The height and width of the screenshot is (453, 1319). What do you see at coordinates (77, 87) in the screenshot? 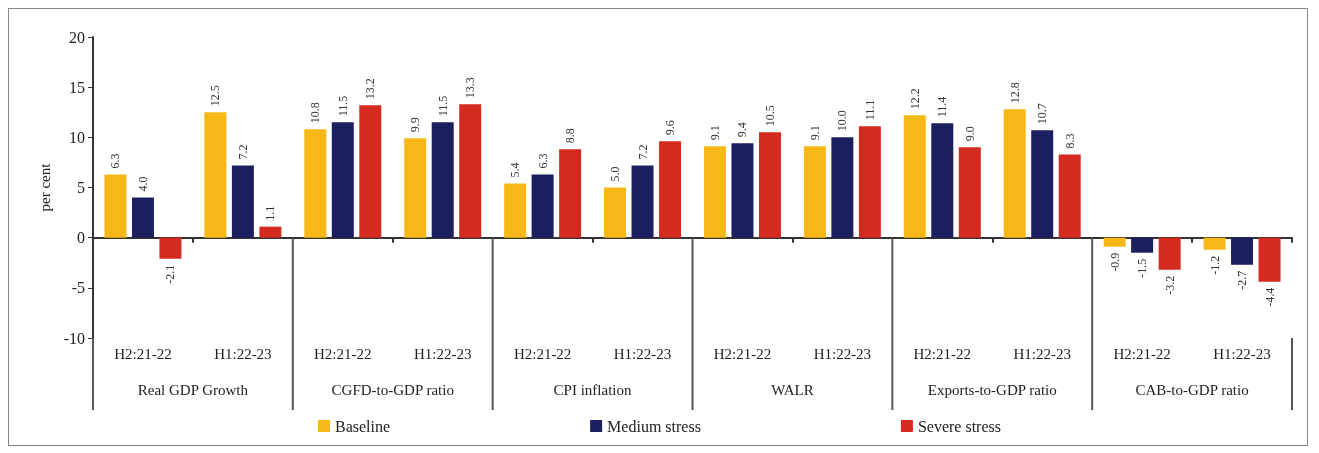
I see `y-tick-label: 15` at bounding box center [77, 87].